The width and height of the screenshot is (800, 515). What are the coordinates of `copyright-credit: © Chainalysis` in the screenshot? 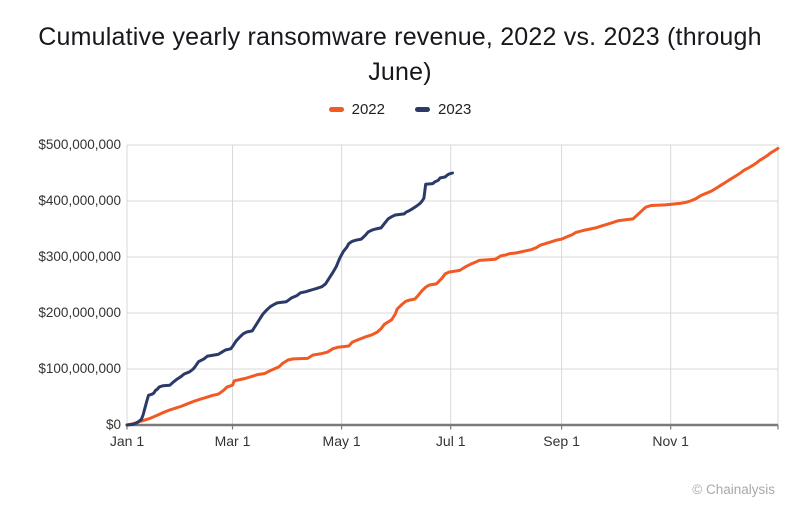 It's located at (733, 489).